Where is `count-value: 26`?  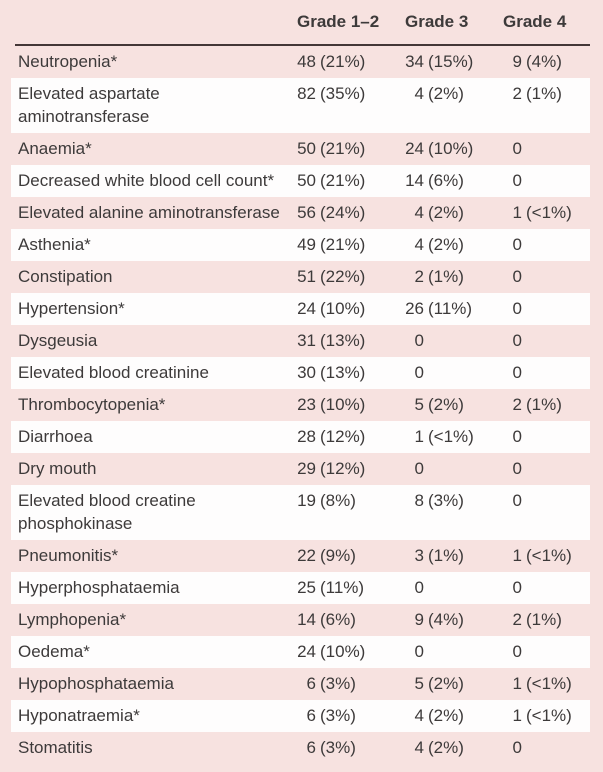 count-value: 26 is located at coordinates (414, 308).